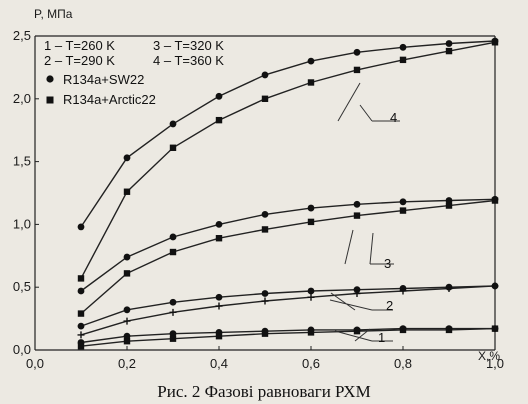 This screenshot has width=528, height=404. What do you see at coordinates (495, 363) in the screenshot?
I see `x-tick-label: 1,0` at bounding box center [495, 363].